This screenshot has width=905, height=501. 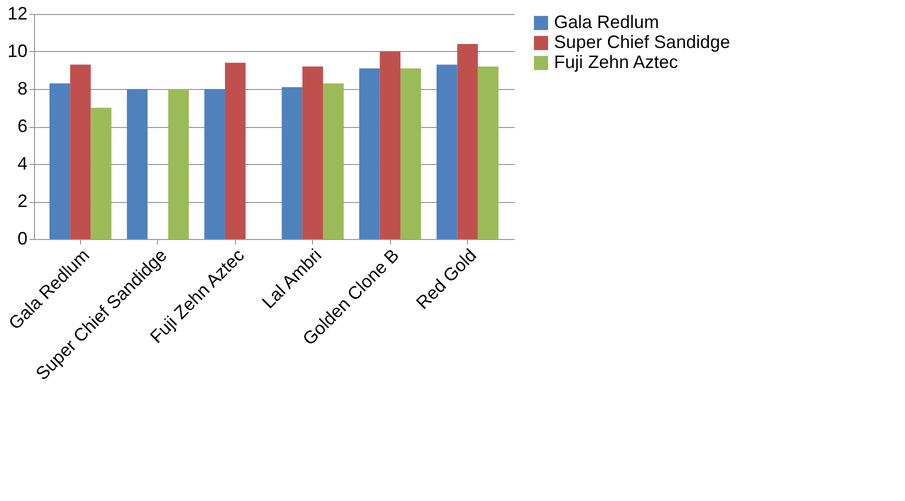 What do you see at coordinates (616, 62) in the screenshot?
I see `legend-label: Fuji Zehn Aztec` at bounding box center [616, 62].